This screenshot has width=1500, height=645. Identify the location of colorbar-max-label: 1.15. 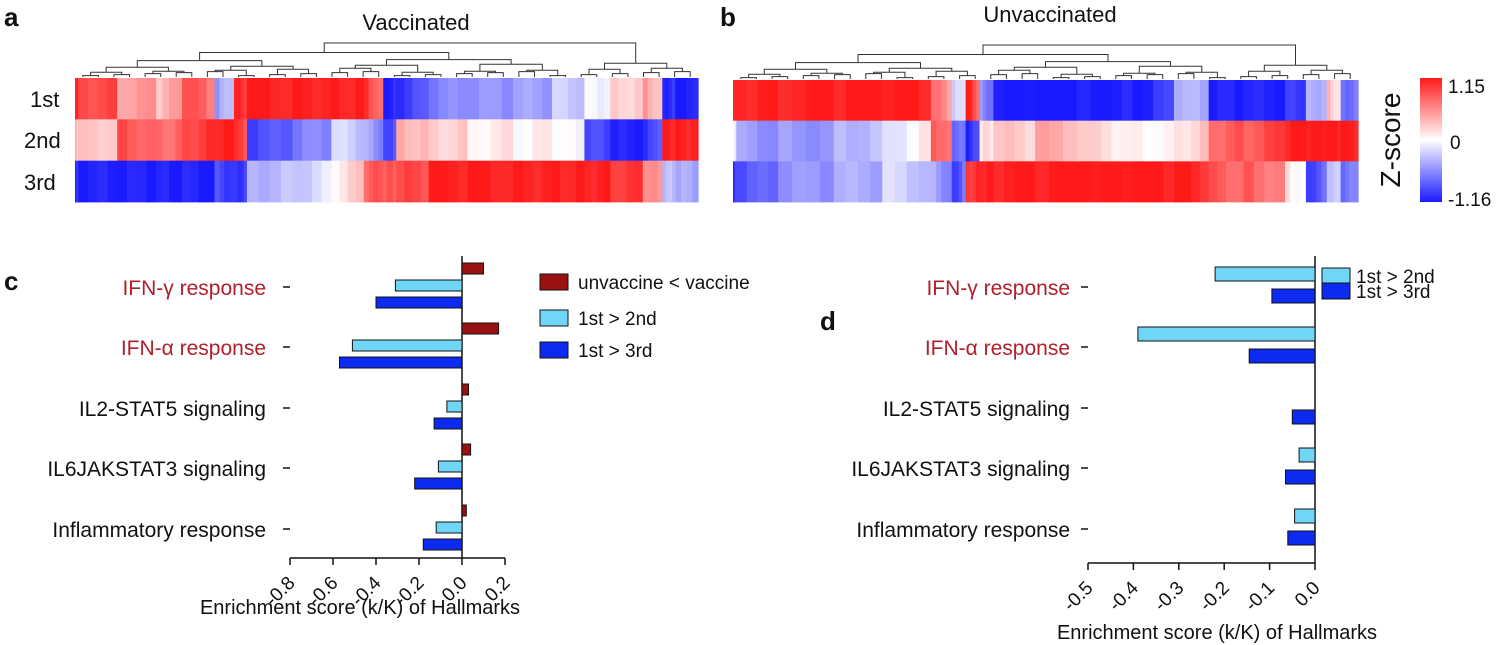
(1466, 87).